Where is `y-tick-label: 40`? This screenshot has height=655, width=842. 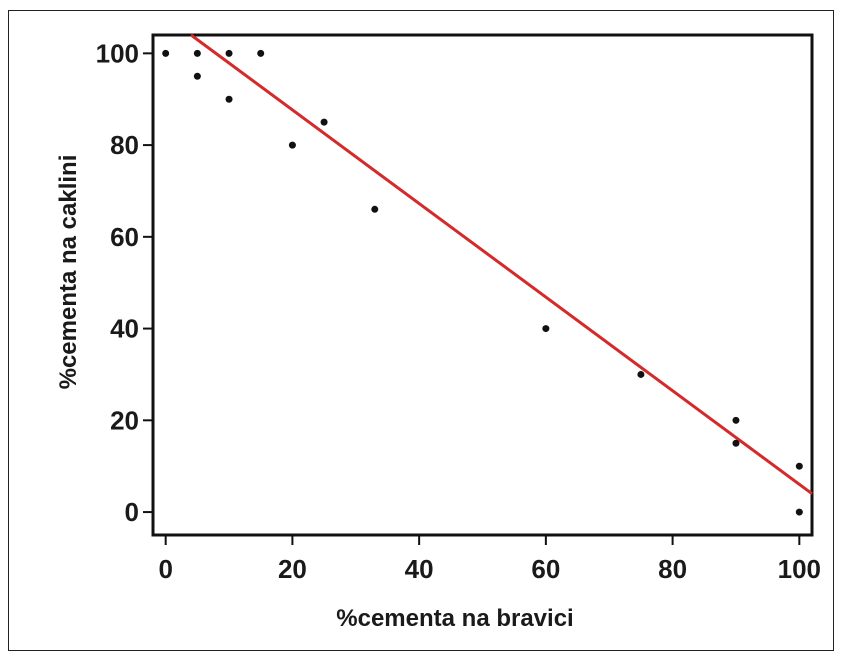
y-tick-label: 40 is located at coordinates (124, 329).